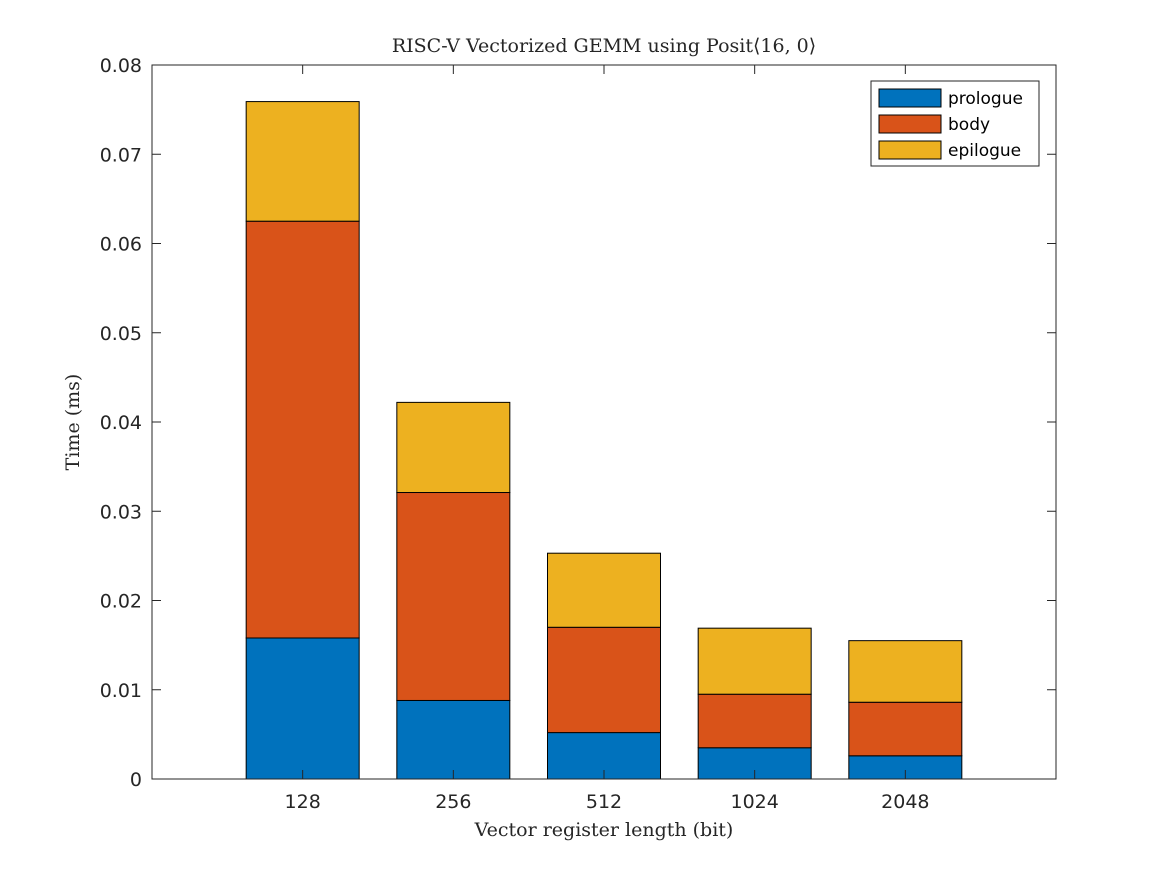 This screenshot has width=1167, height=875. I want to click on y-tick-label: 0.03, so click(121, 512).